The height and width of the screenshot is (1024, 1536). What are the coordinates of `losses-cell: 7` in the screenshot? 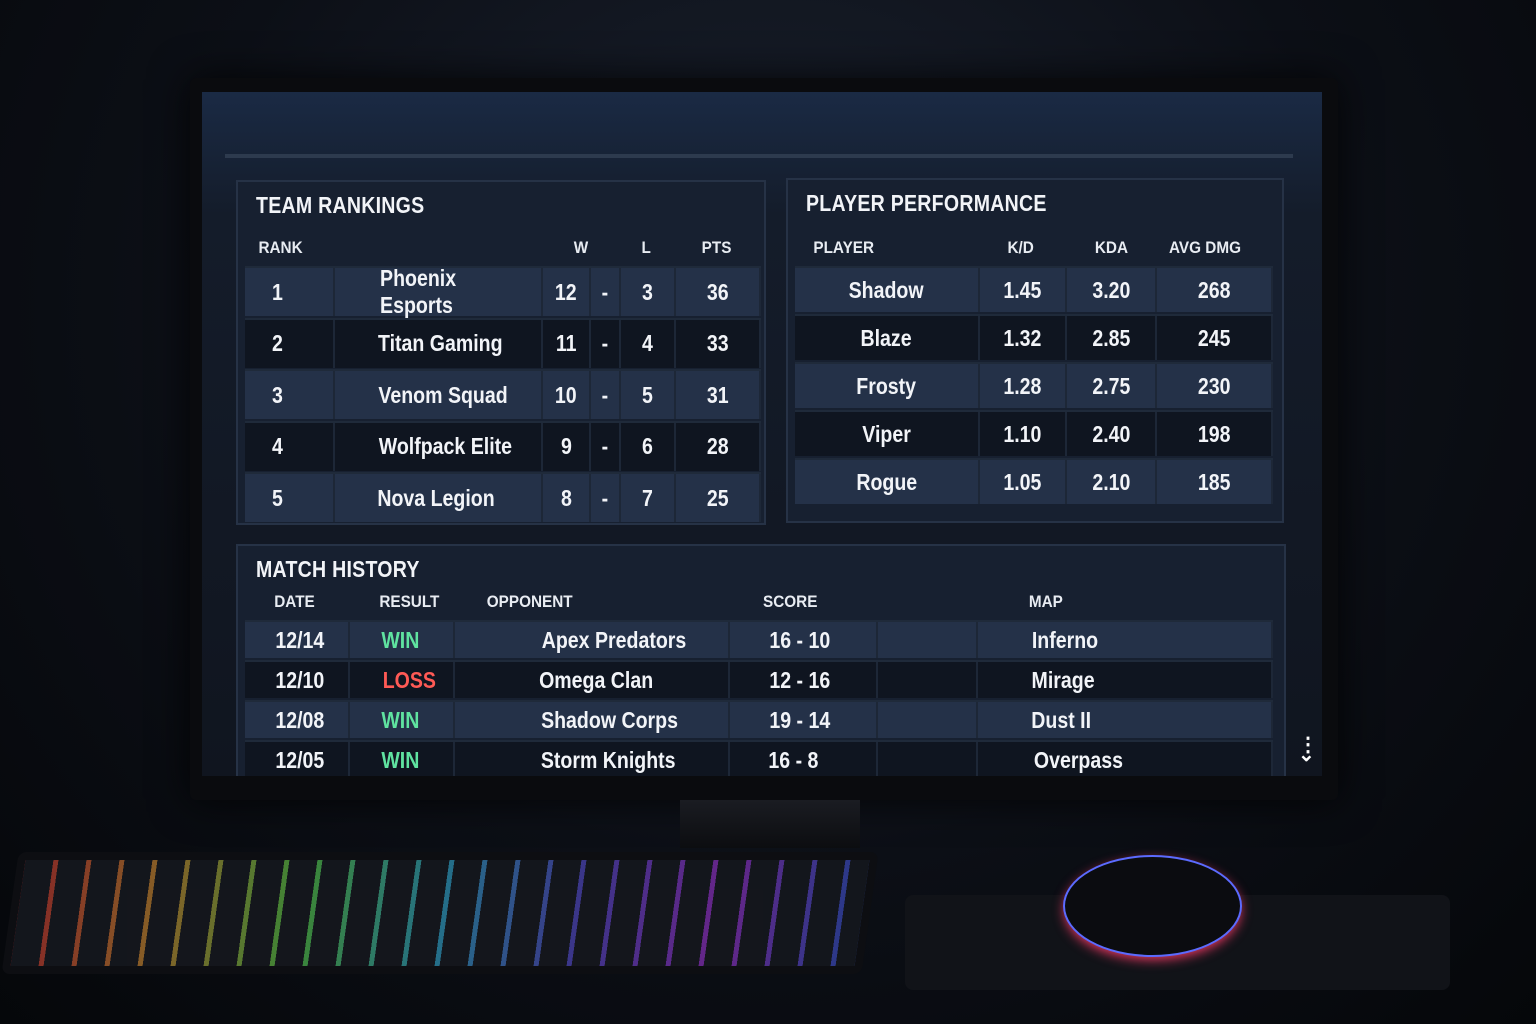 It's located at (648, 498).